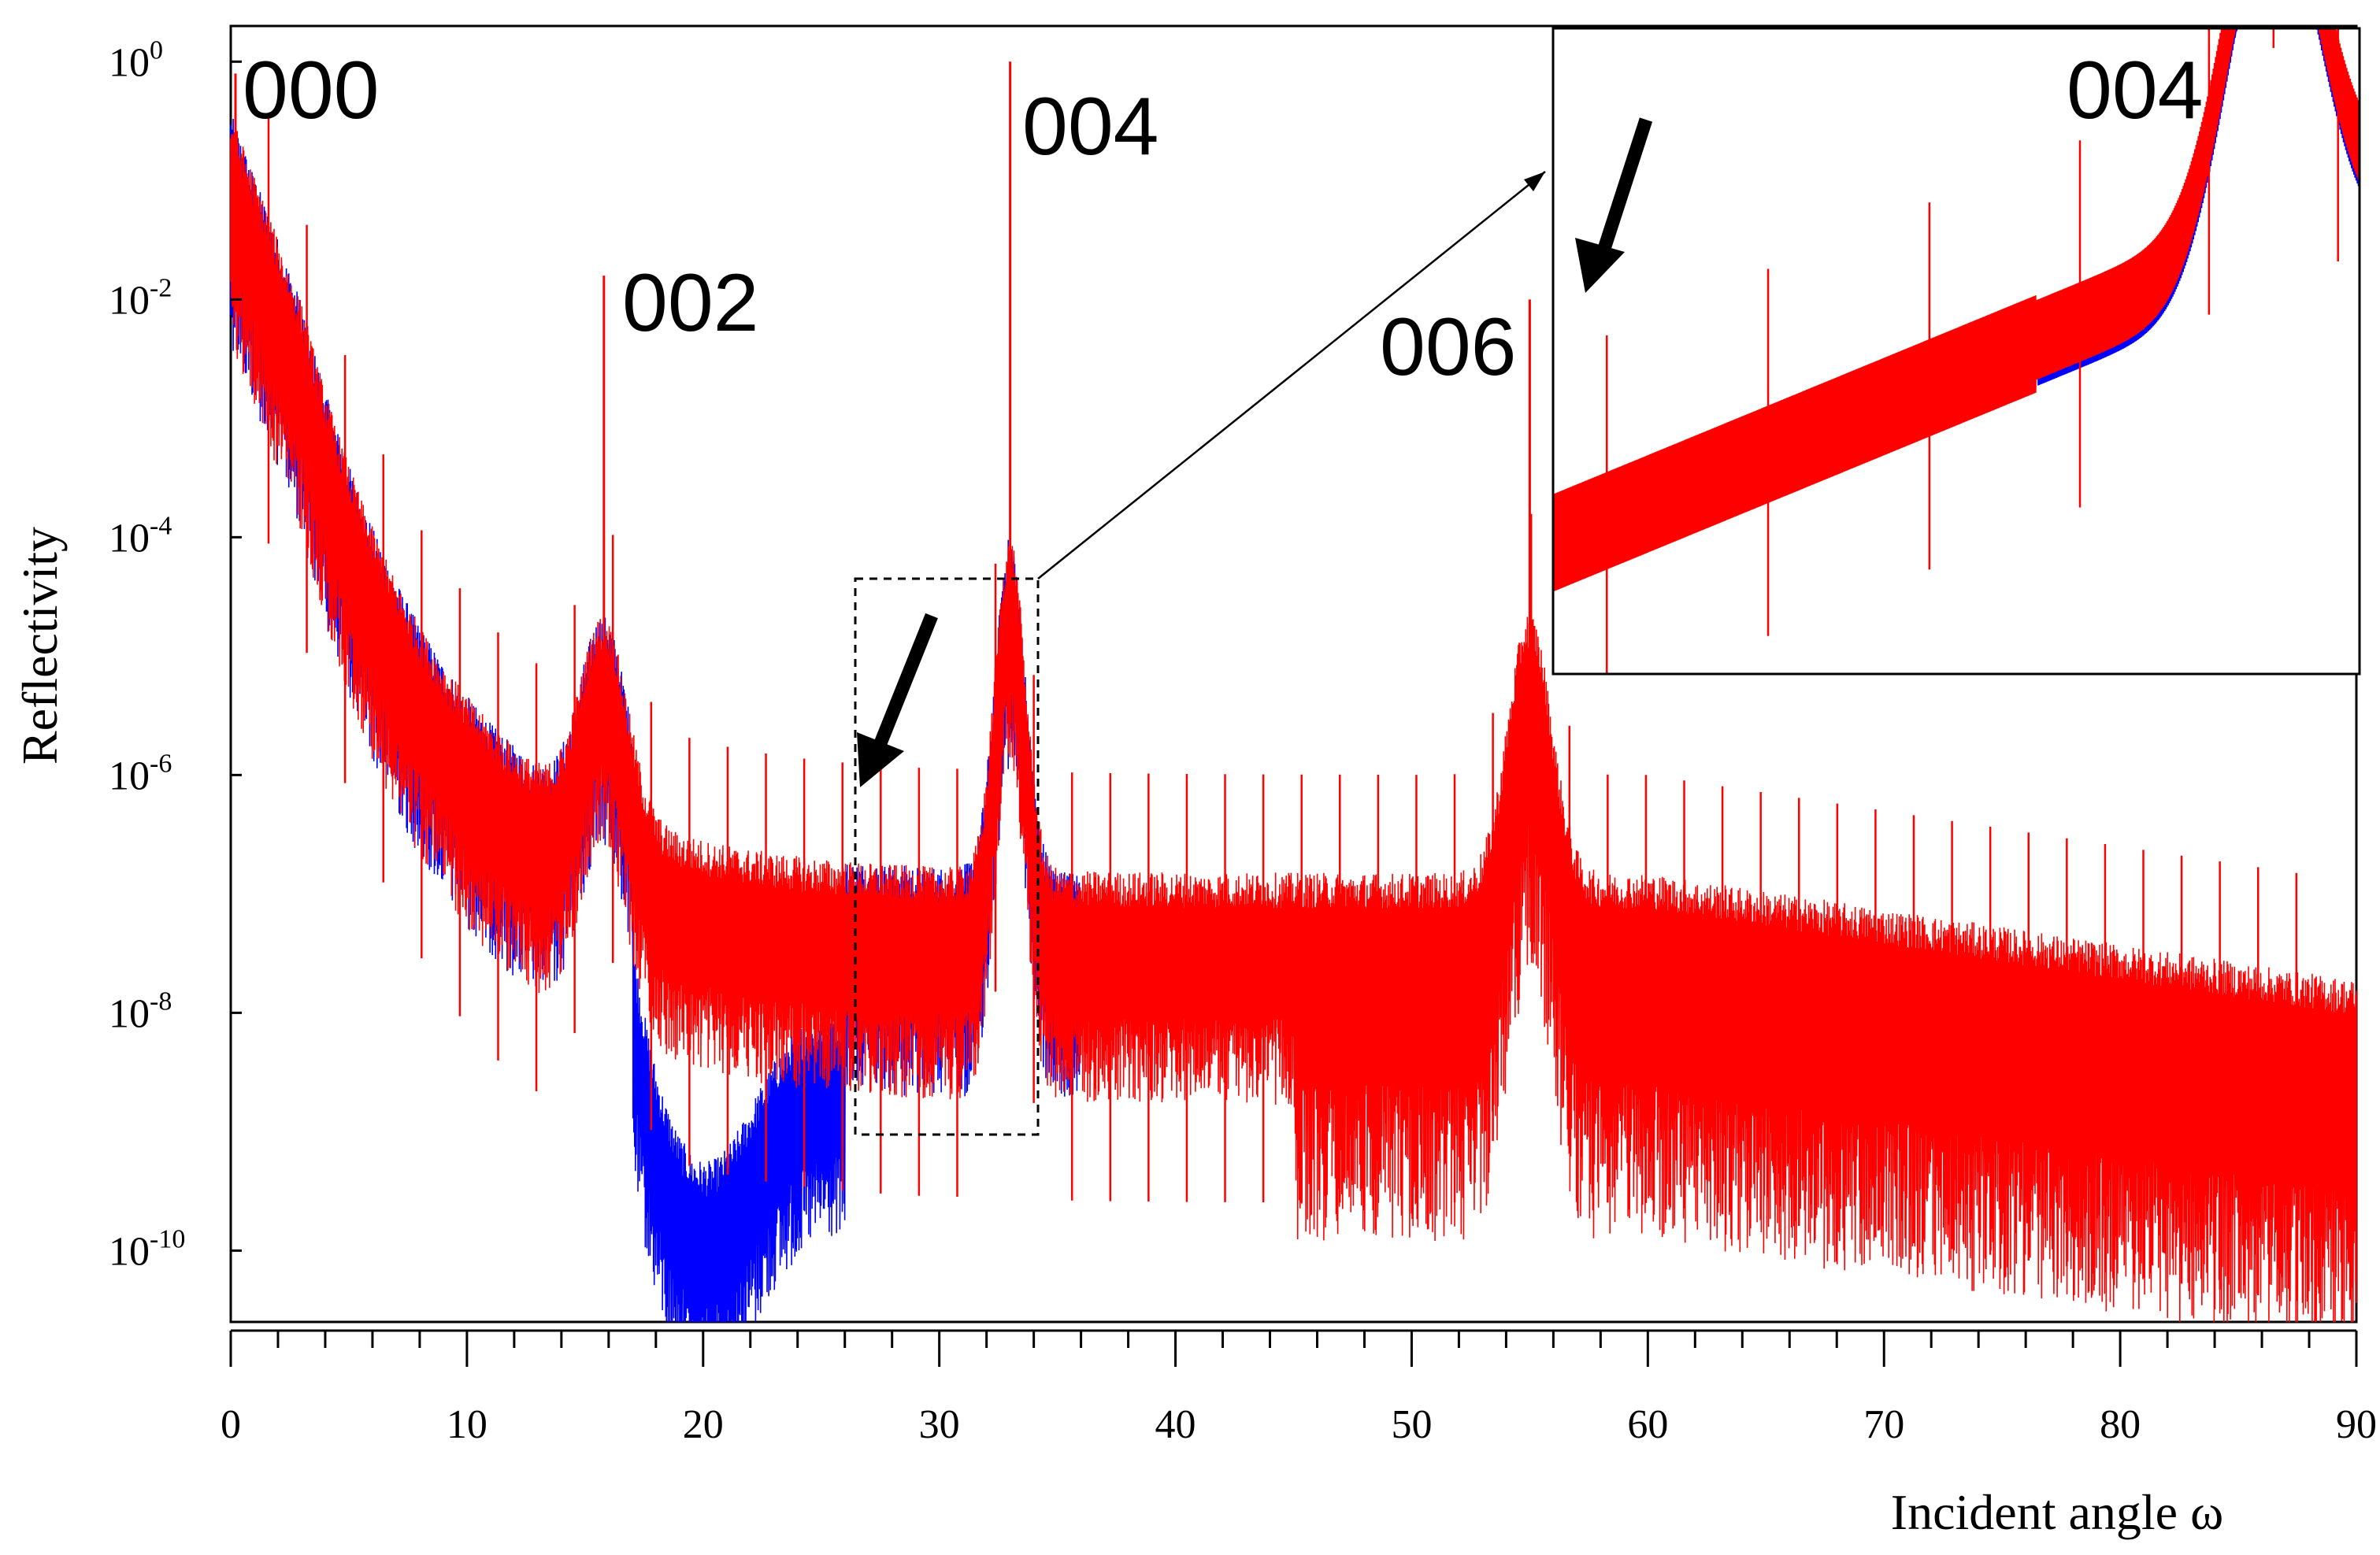 The height and width of the screenshot is (1555, 2380). What do you see at coordinates (1299, 1388) in the screenshot?
I see `x-tick-layer: 0 10 20 30 40 50 60 70 80 90` at bounding box center [1299, 1388].